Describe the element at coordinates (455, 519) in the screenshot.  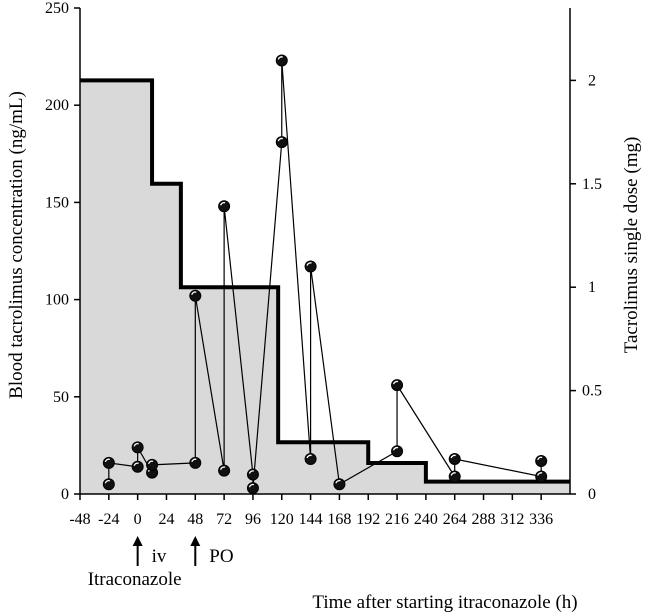
I see `x-tick-label: 264` at that location.